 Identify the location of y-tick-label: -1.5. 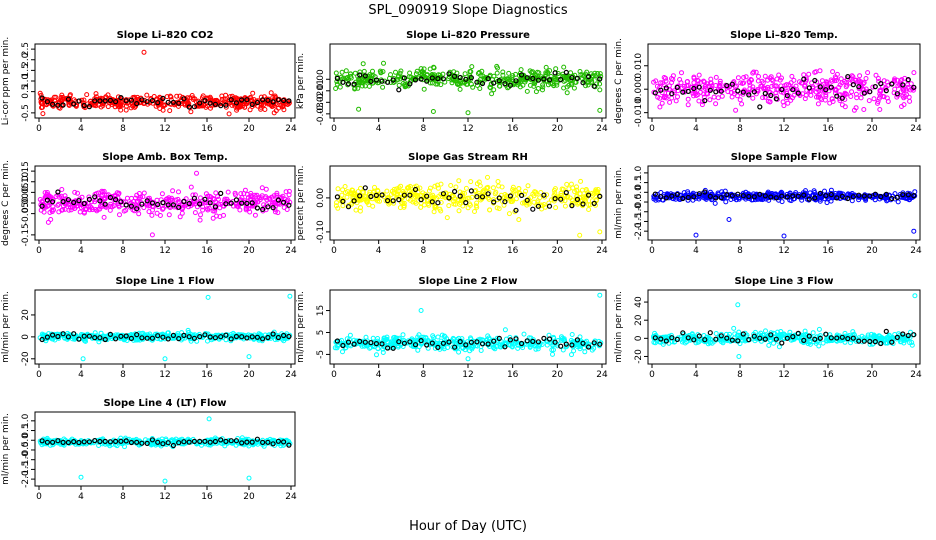
(639, 222).